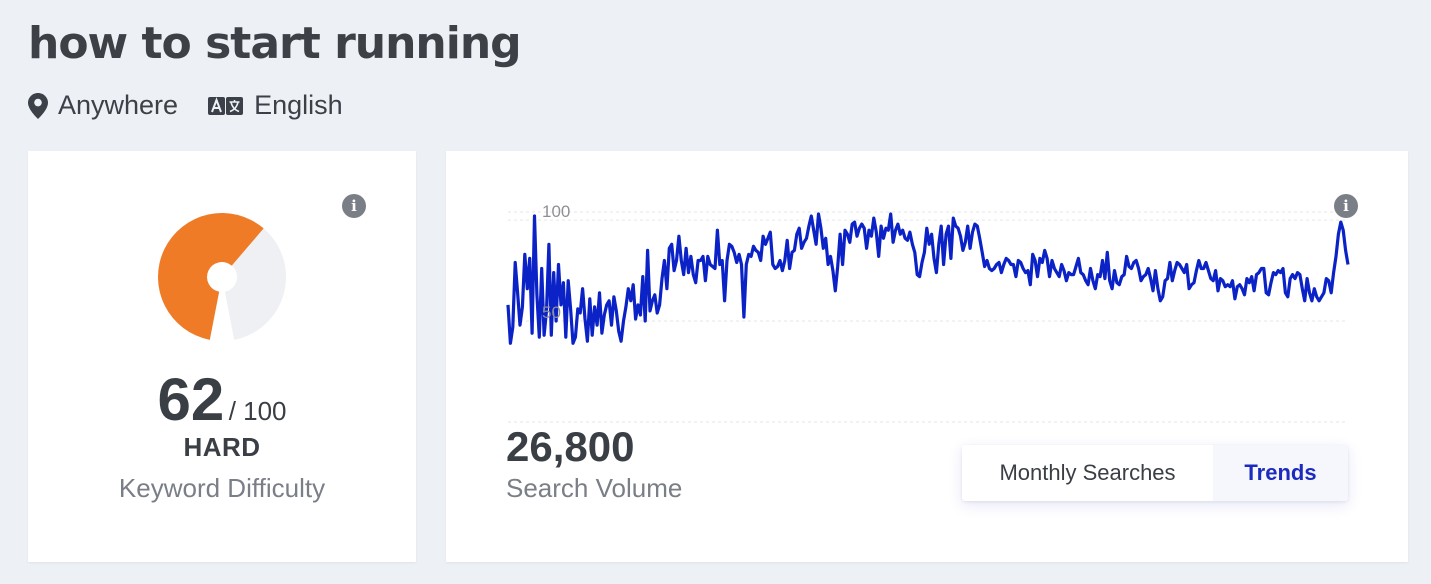 The image size is (1431, 584). I want to click on difficulty-gauge, so click(222, 276).